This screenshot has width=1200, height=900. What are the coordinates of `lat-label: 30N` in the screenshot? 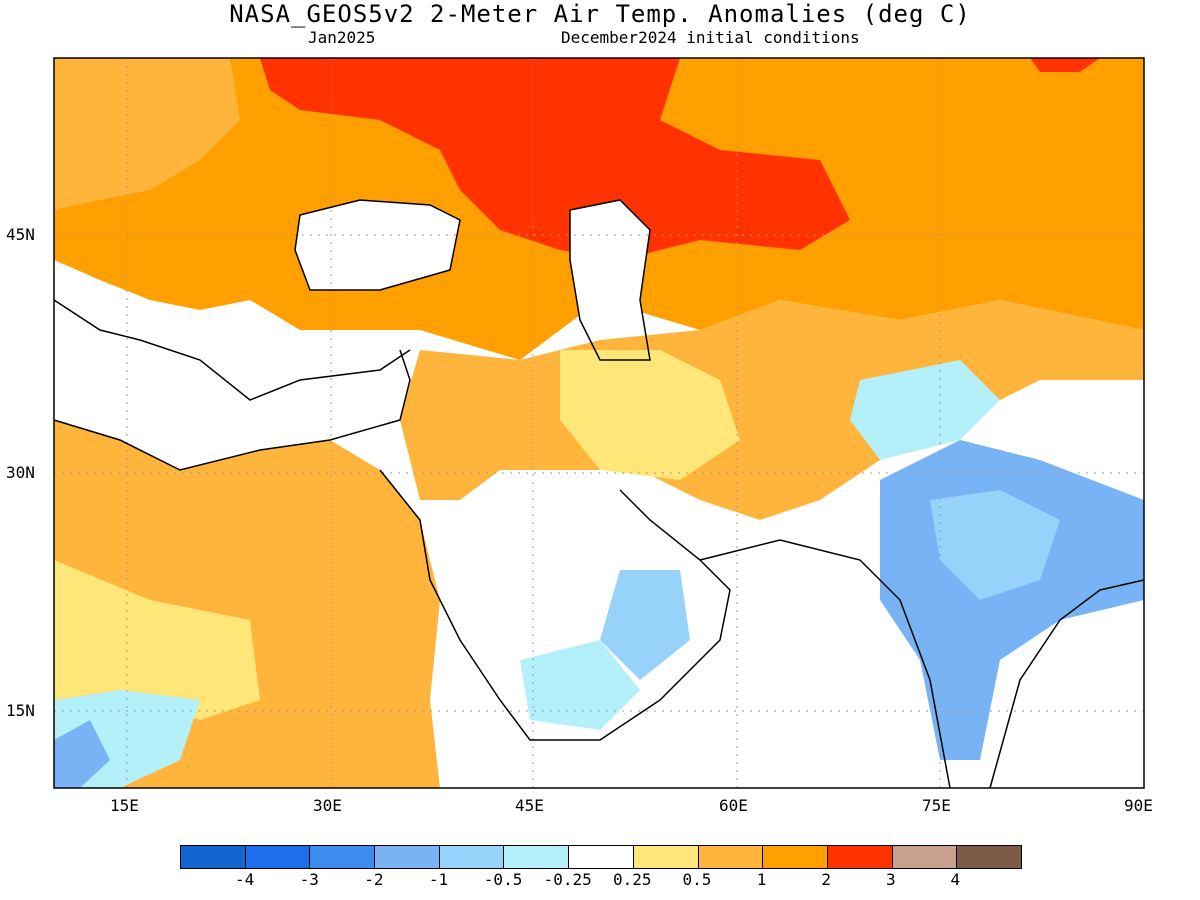 It's located at (20, 472).